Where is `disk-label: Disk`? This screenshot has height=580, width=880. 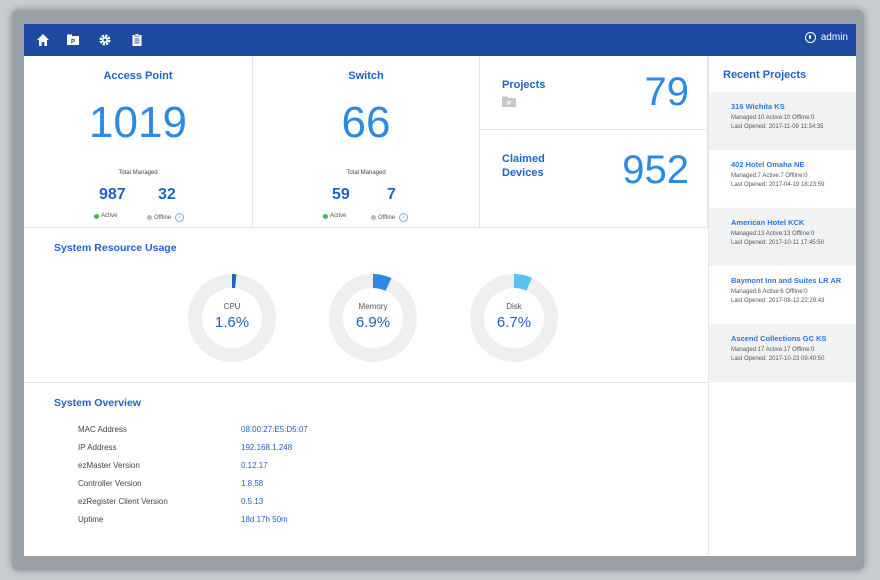 disk-label: Disk is located at coordinates (514, 306).